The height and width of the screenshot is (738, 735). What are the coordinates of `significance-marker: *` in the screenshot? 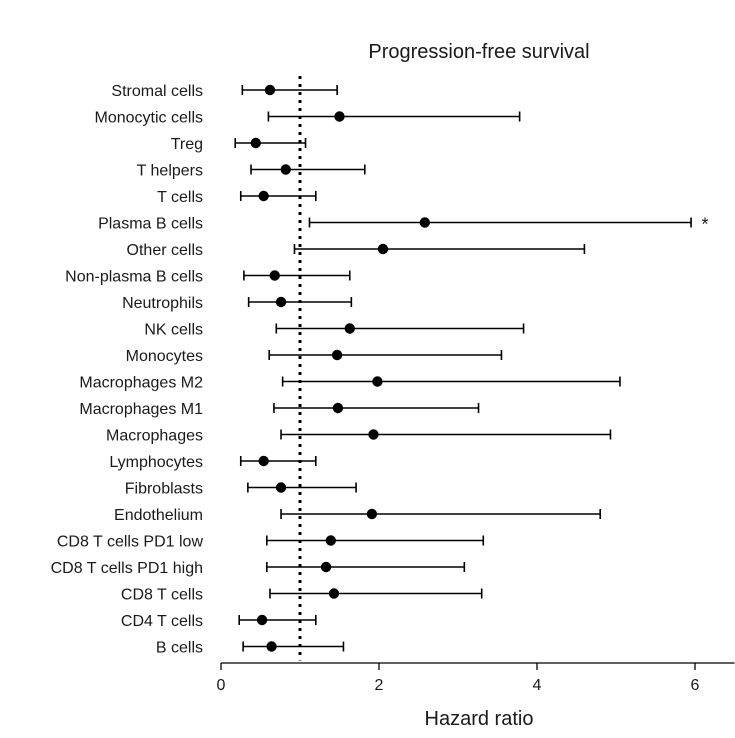 It's located at (705, 225).